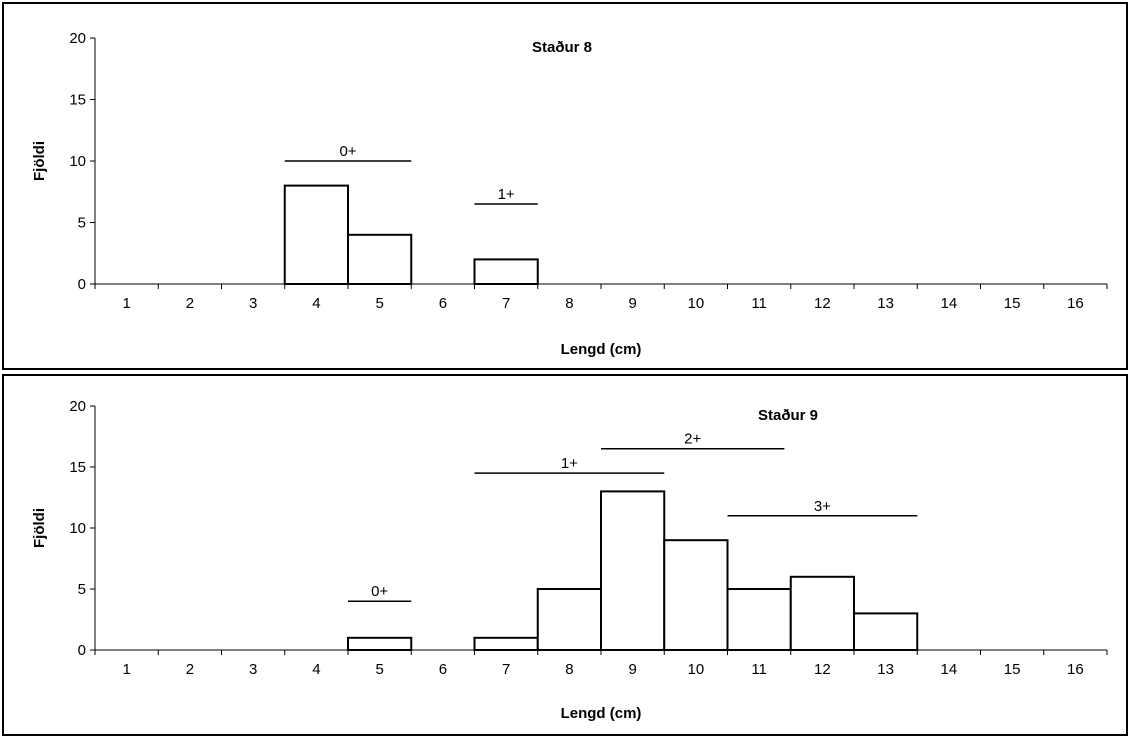 The width and height of the screenshot is (1131, 738). Describe the element at coordinates (788, 415) in the screenshot. I see `chart-title: Staður 9` at that location.